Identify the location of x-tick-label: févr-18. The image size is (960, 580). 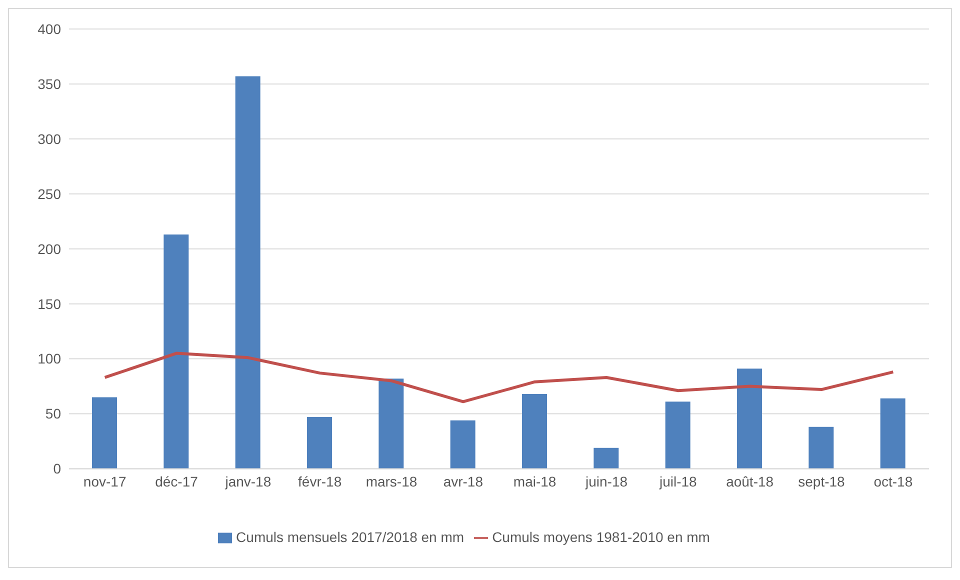
(320, 482).